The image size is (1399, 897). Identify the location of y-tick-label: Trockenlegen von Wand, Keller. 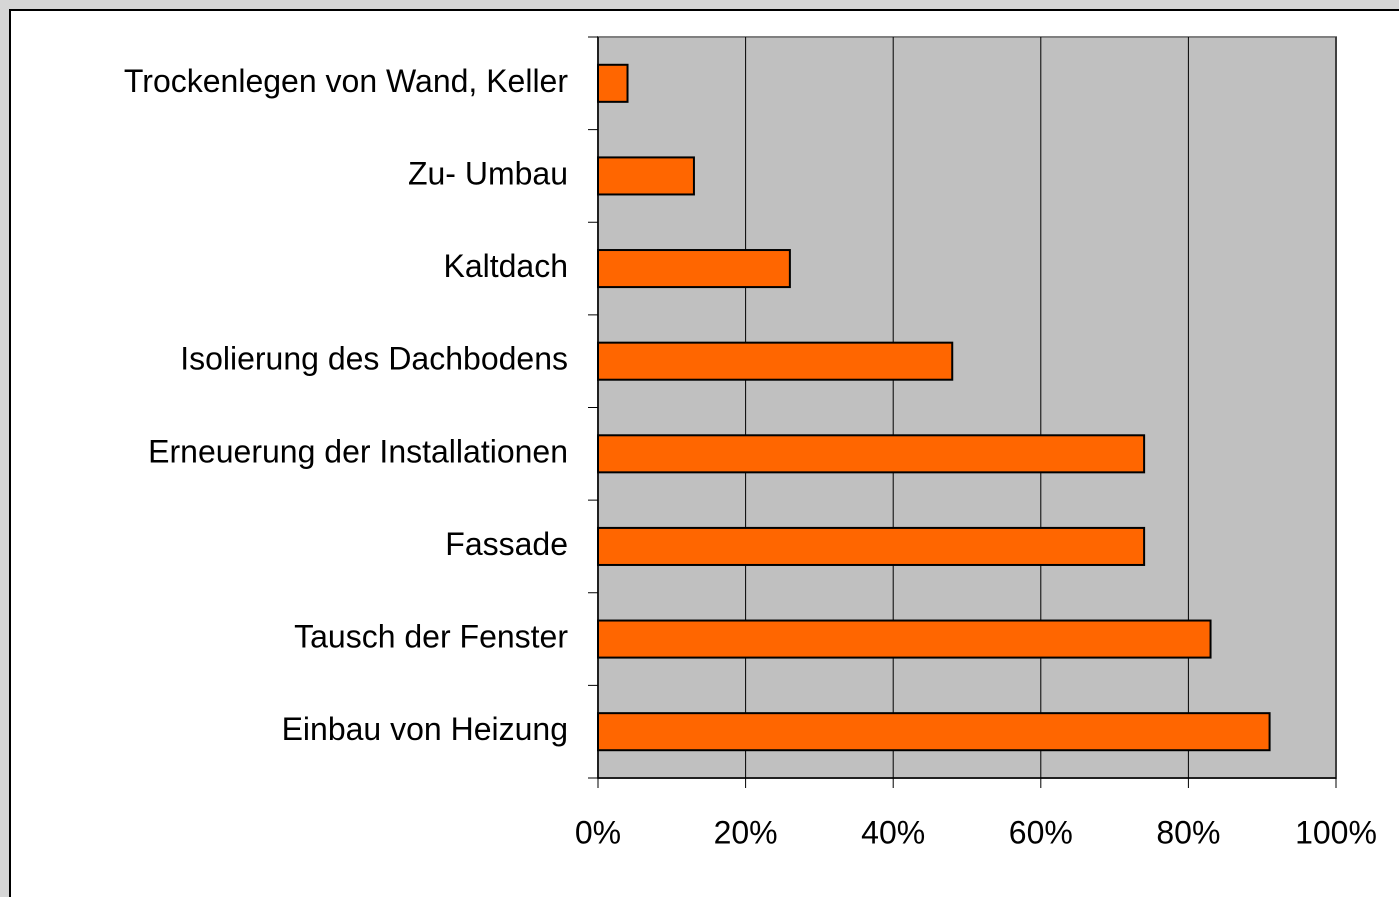
(346, 81).